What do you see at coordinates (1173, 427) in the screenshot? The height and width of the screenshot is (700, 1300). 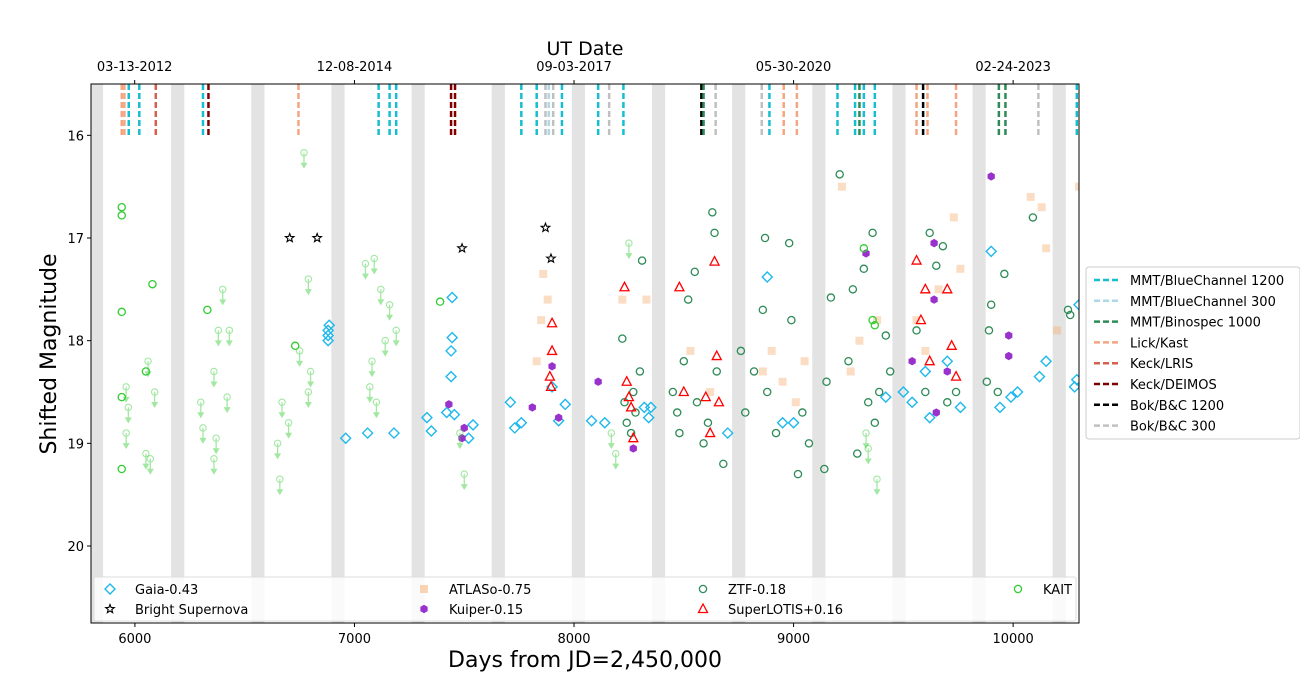 I see `spectra-legend-label: Bok/B&C 300` at bounding box center [1173, 427].